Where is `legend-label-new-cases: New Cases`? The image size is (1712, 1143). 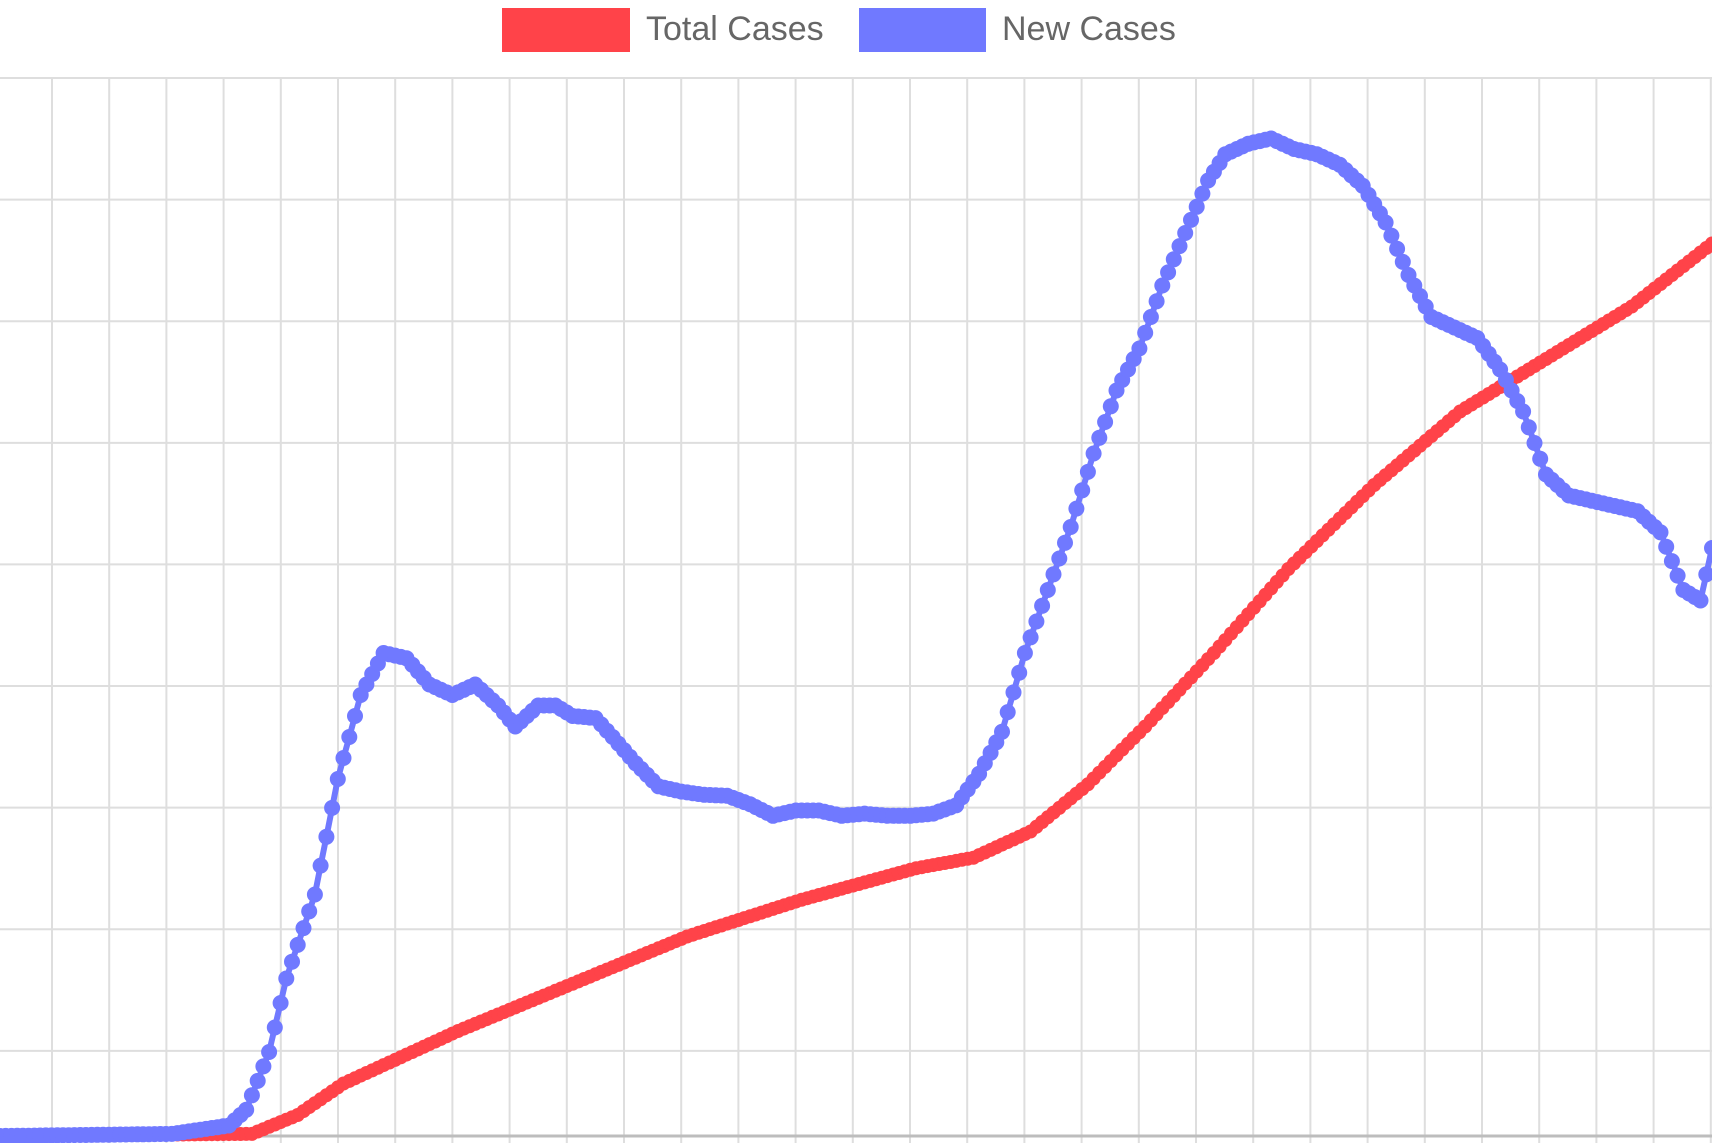
legend-label-new-cases: New Cases is located at coordinates (1089, 29).